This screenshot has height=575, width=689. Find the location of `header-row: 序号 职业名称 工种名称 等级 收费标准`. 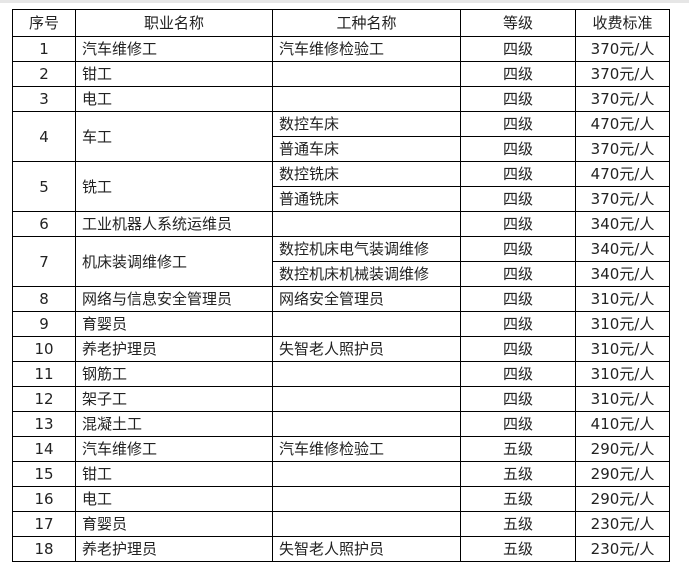

header-row: 序号 职业名称 工种名称 等级 收费标准 is located at coordinates (341, 23).